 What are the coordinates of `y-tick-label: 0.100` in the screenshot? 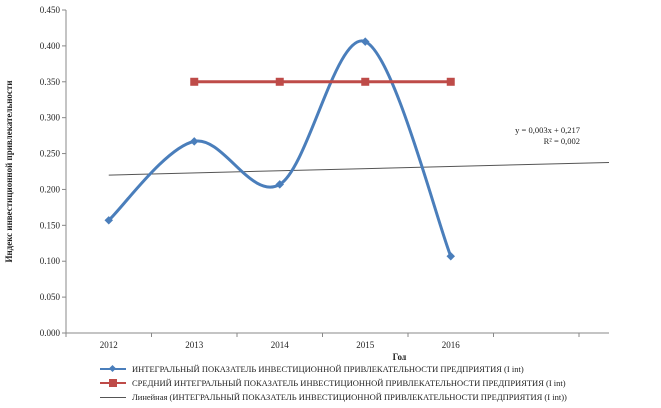 It's located at (50, 261).